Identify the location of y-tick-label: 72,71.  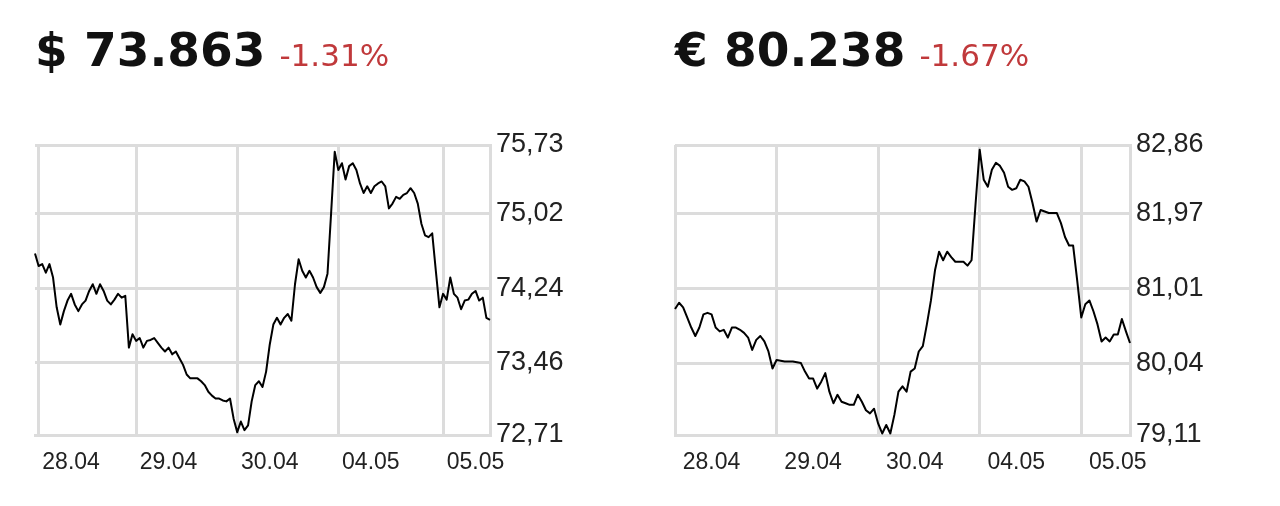
(530, 433).